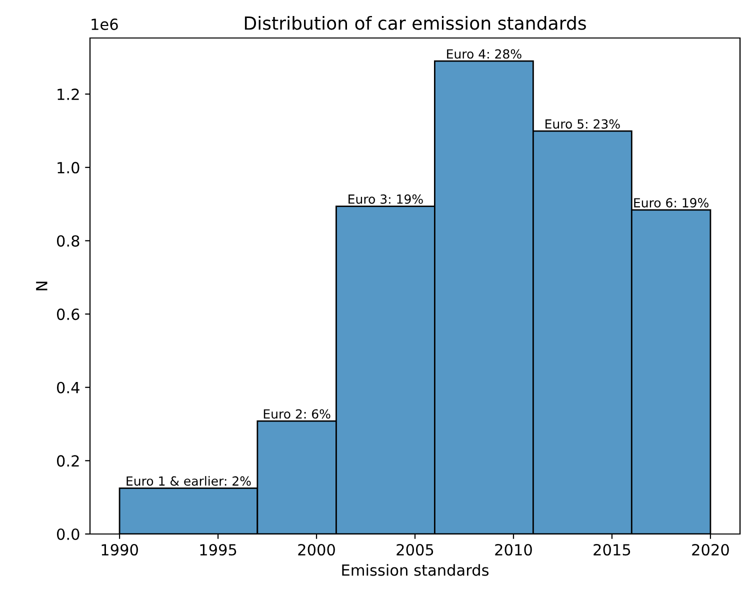 This screenshot has width=741, height=590. I want to click on x-tick-label: 2010, so click(513, 550).